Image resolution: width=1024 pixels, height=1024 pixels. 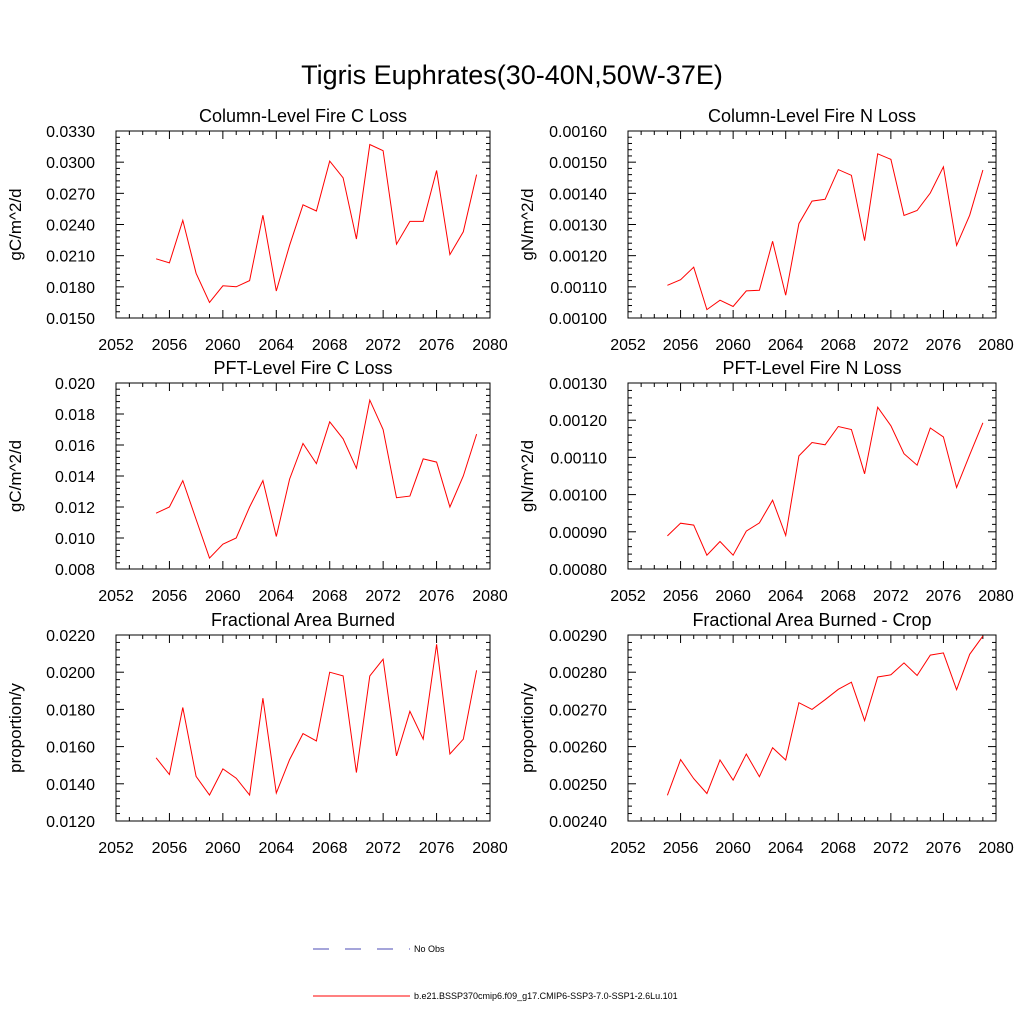 I want to click on y-tick-label: 0.00250, so click(x=578, y=785).